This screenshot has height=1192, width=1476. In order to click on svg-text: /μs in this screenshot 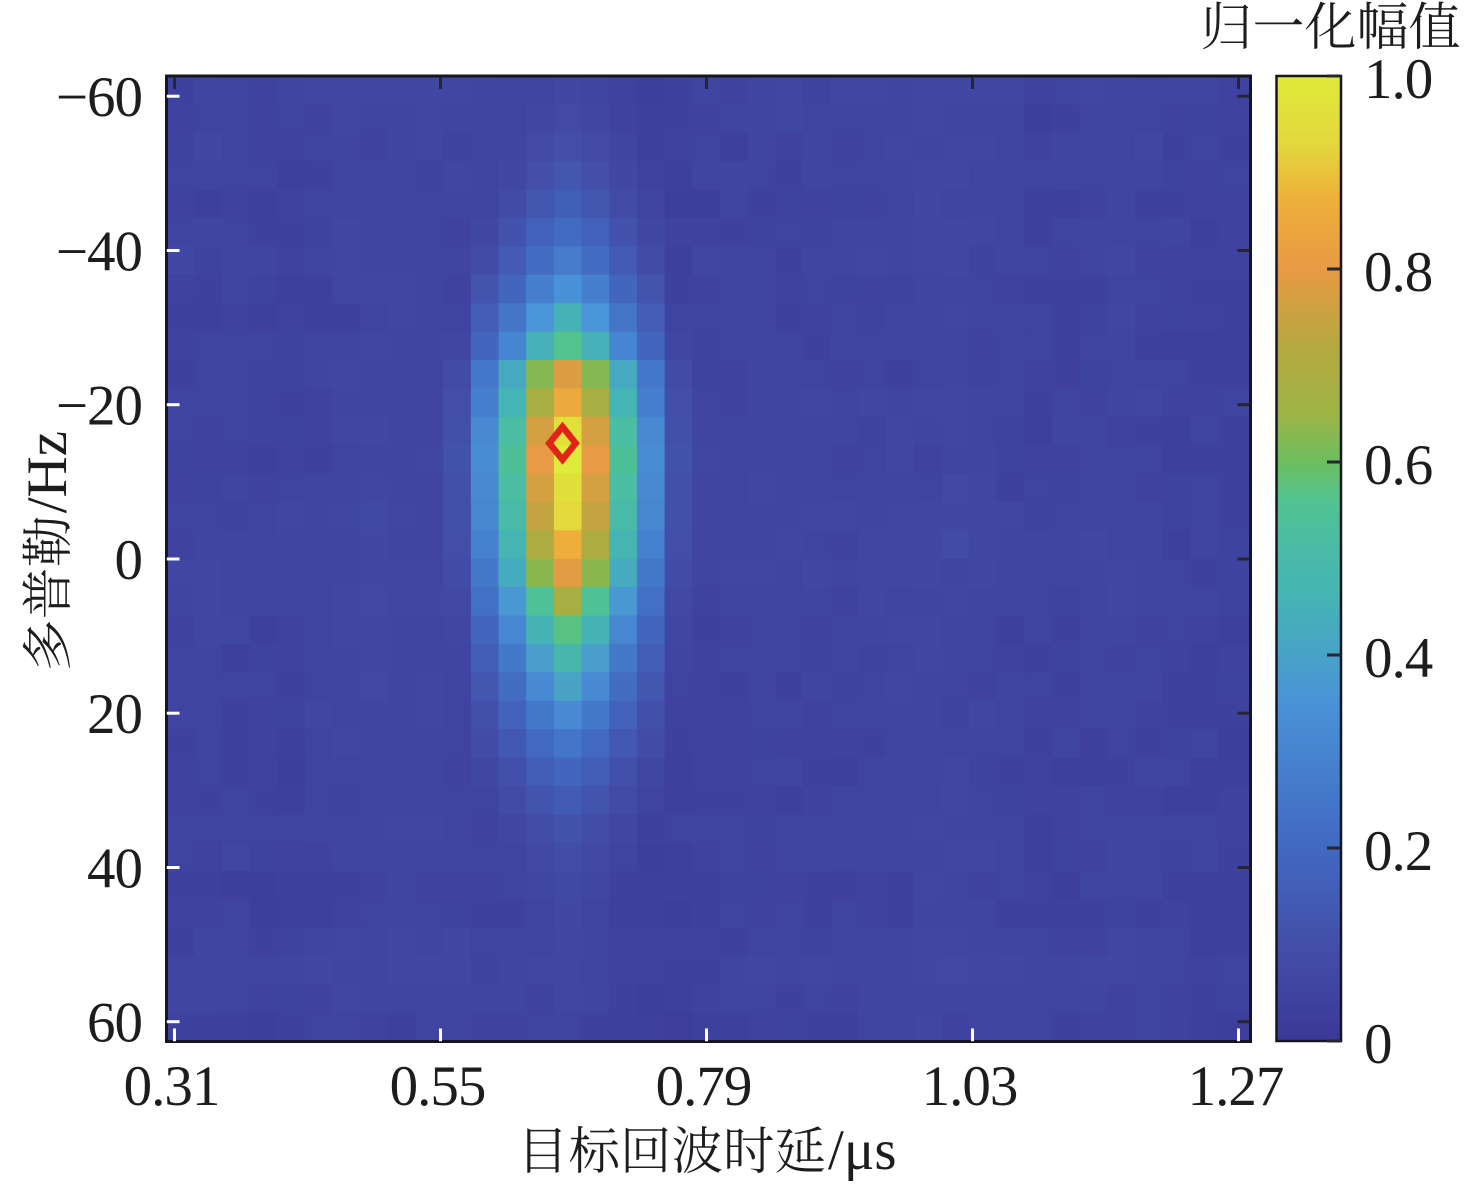, I will do `click(862, 1150)`.